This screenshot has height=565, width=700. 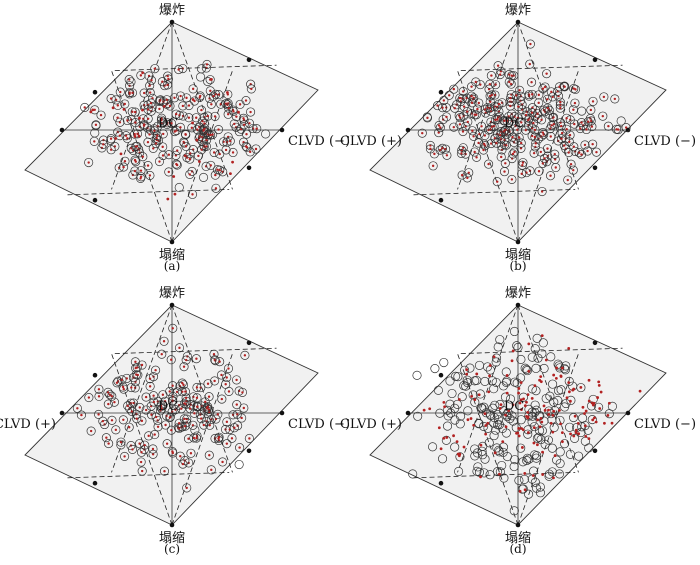 I want to click on reference-tick-dot, so click(x=595, y=60).